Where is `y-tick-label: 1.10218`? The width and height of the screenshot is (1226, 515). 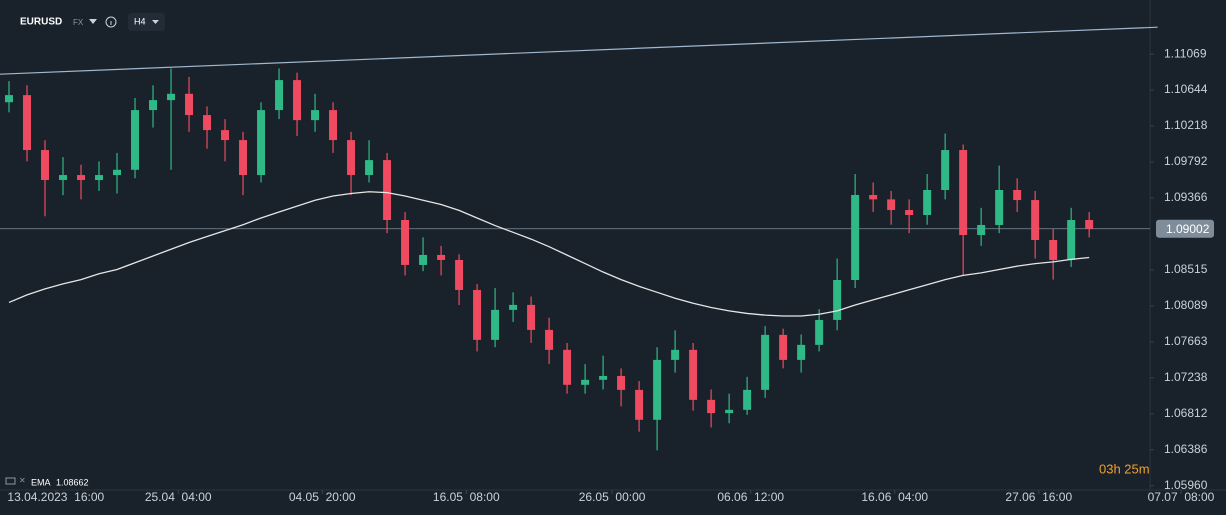 y-tick-label: 1.10218 is located at coordinates (1186, 125).